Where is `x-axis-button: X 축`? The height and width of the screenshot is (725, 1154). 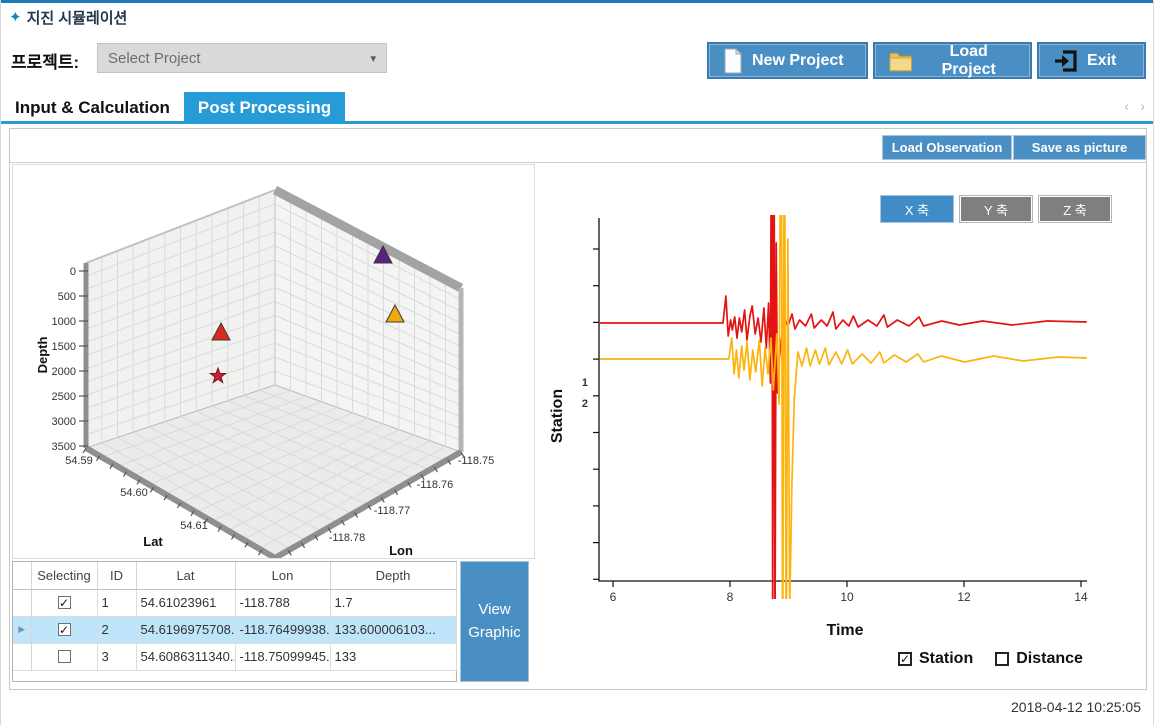 x-axis-button: X 축 is located at coordinates (917, 209).